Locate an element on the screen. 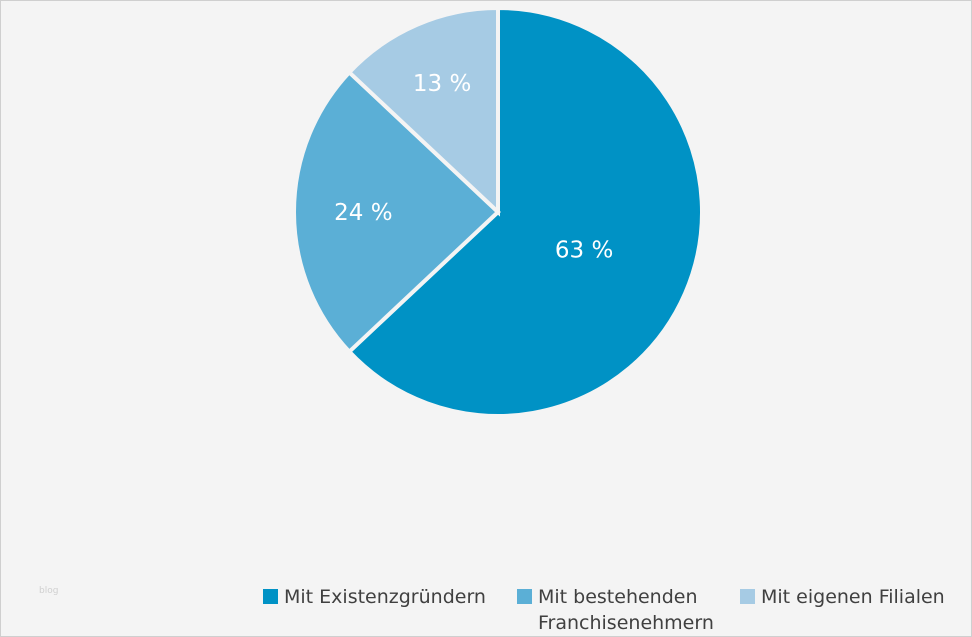  data-label: 63 % is located at coordinates (584, 250).